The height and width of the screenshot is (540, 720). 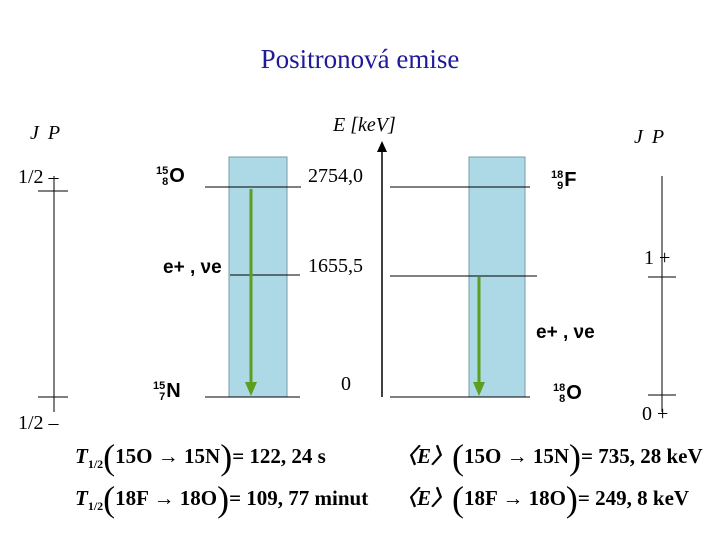 What do you see at coordinates (192, 267) in the screenshot?
I see `emission-label-left: e+ , νe` at bounding box center [192, 267].